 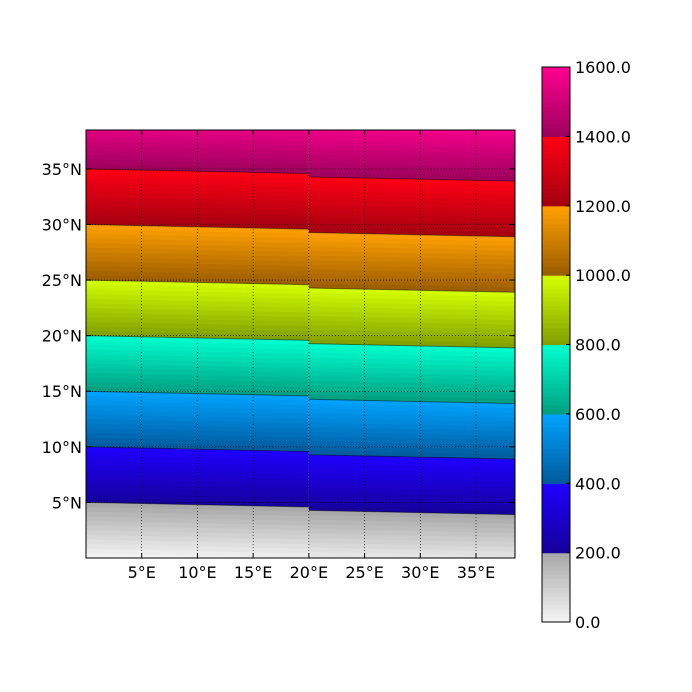 What do you see at coordinates (62, 336) in the screenshot?
I see `y-tick-label: 20°N` at bounding box center [62, 336].